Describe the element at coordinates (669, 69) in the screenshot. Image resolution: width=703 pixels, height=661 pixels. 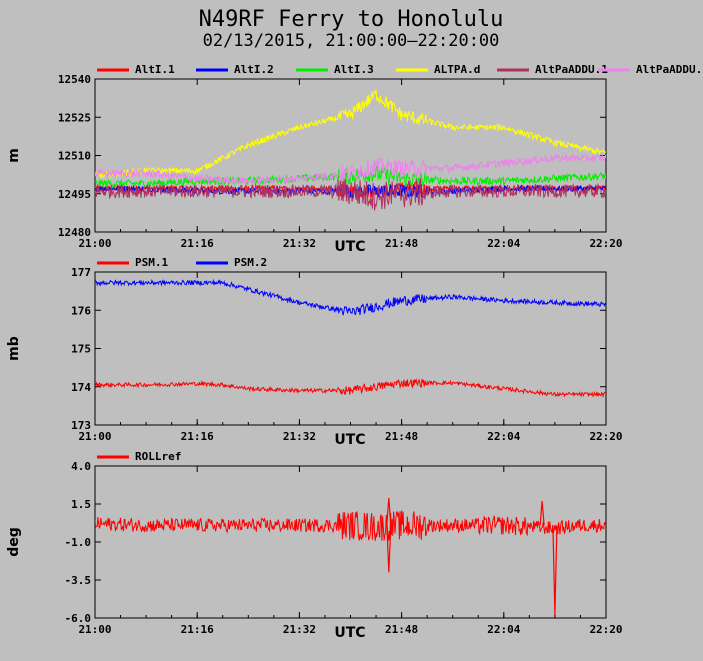
I see `legend-label: AltPaADDU.` at that location.